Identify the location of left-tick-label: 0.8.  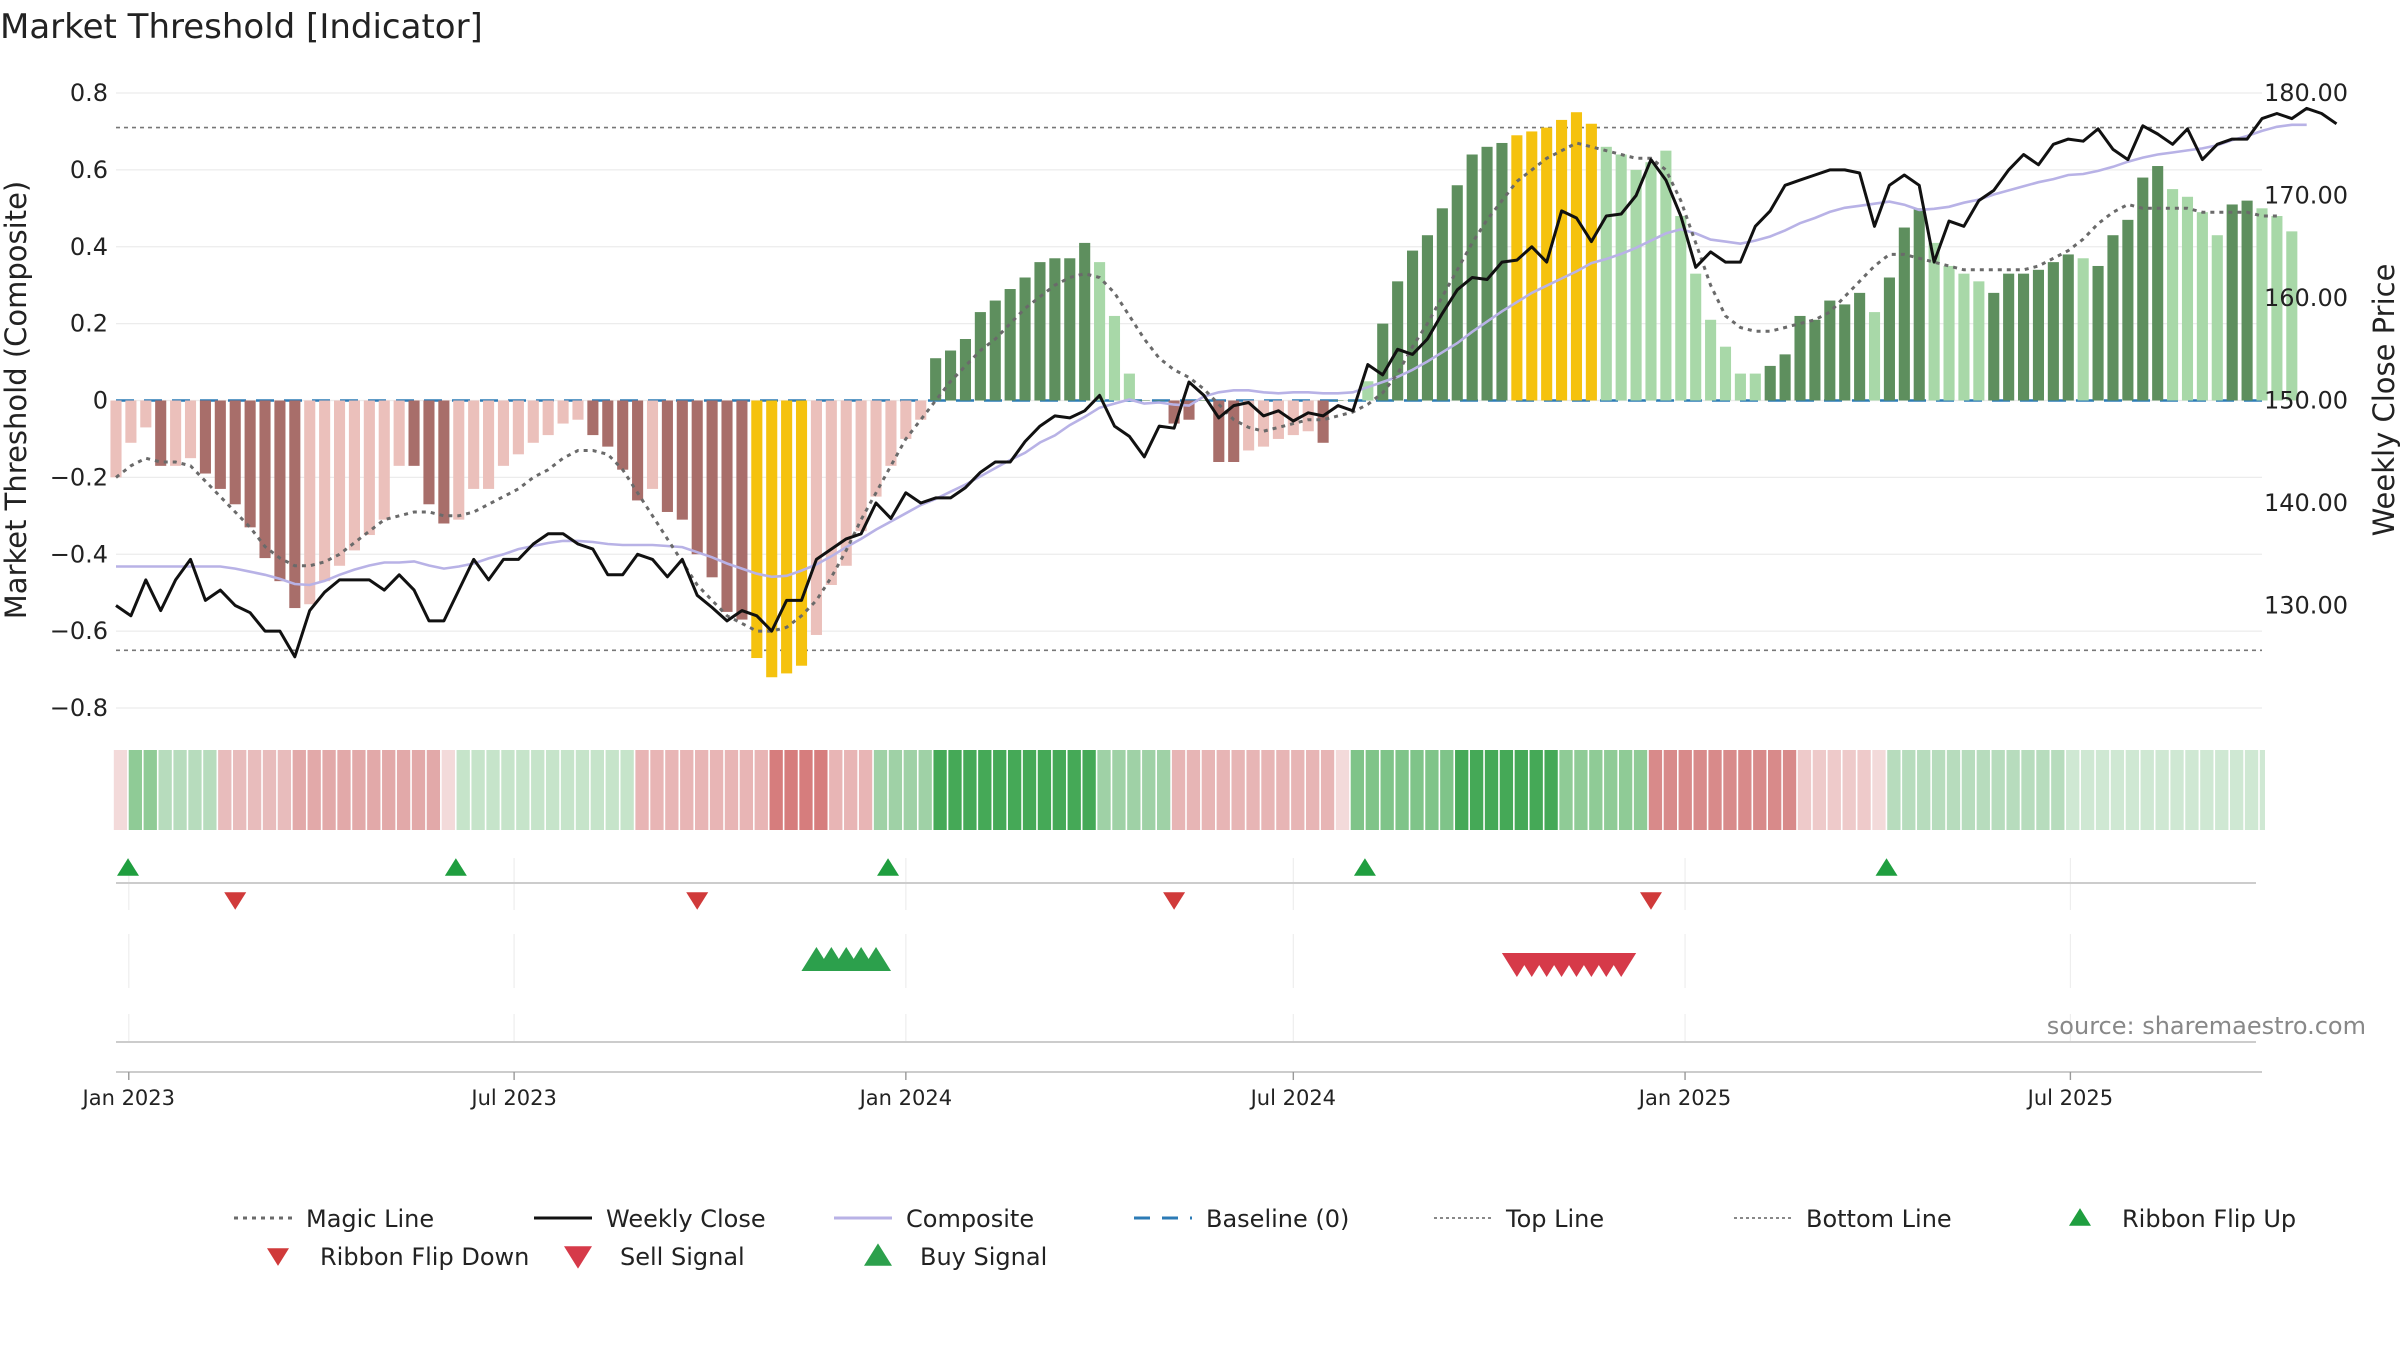
(89, 93).